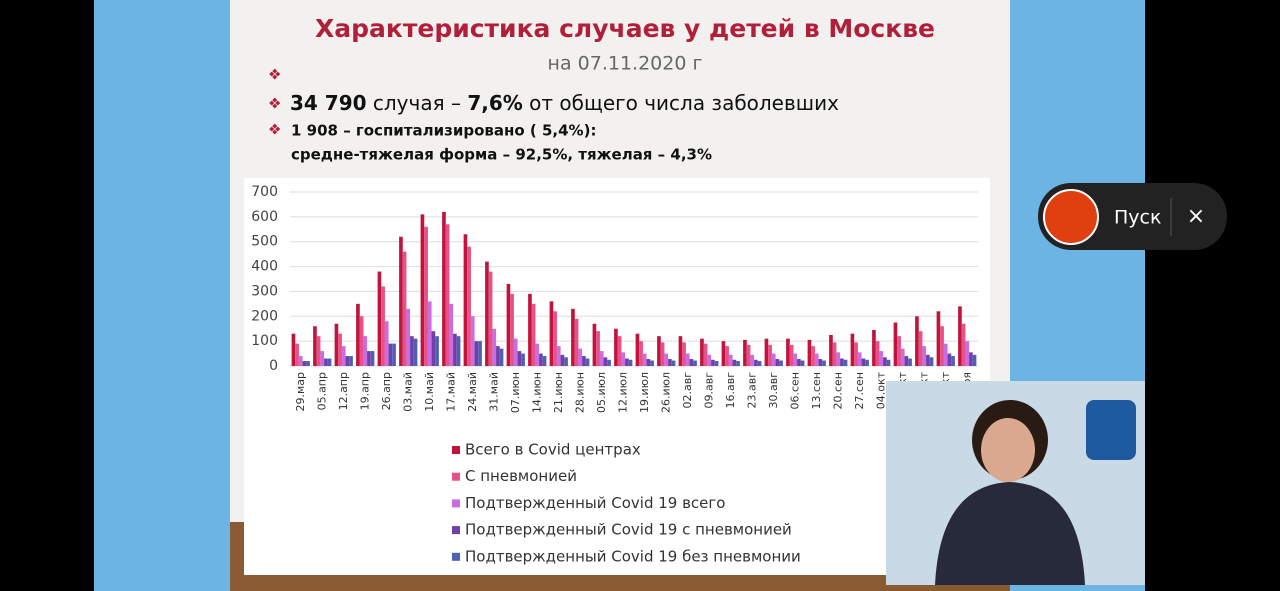 This screenshot has width=1280, height=591. I want to click on record-button, so click(1071, 217).